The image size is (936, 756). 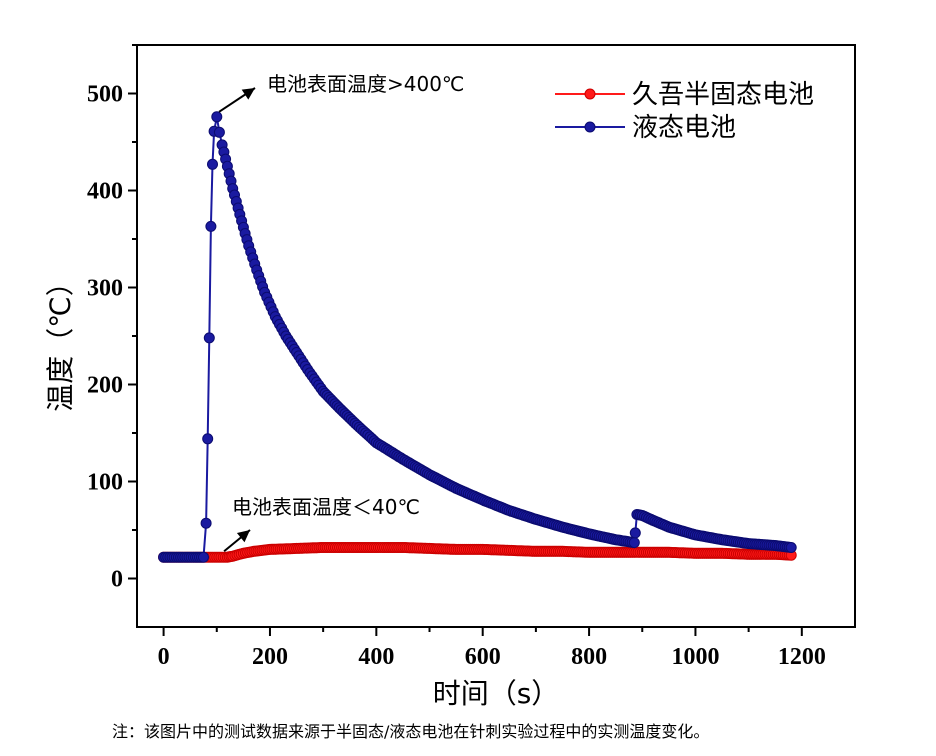 I want to click on y-tick-label: 200, so click(x=105, y=386).